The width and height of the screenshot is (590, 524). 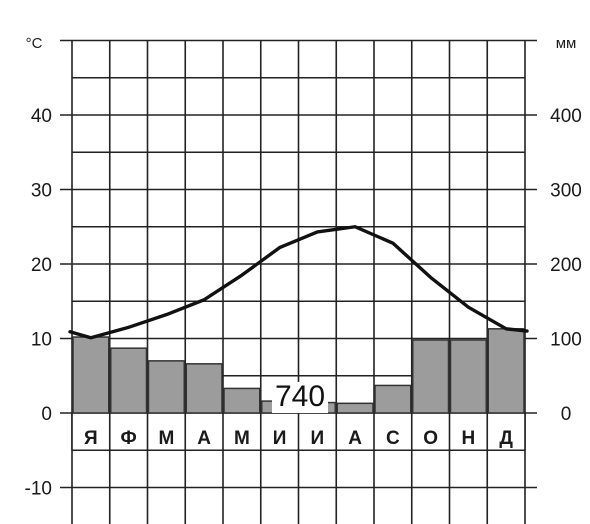 I want to click on right-axis-tick-label: 0, so click(x=566, y=414).